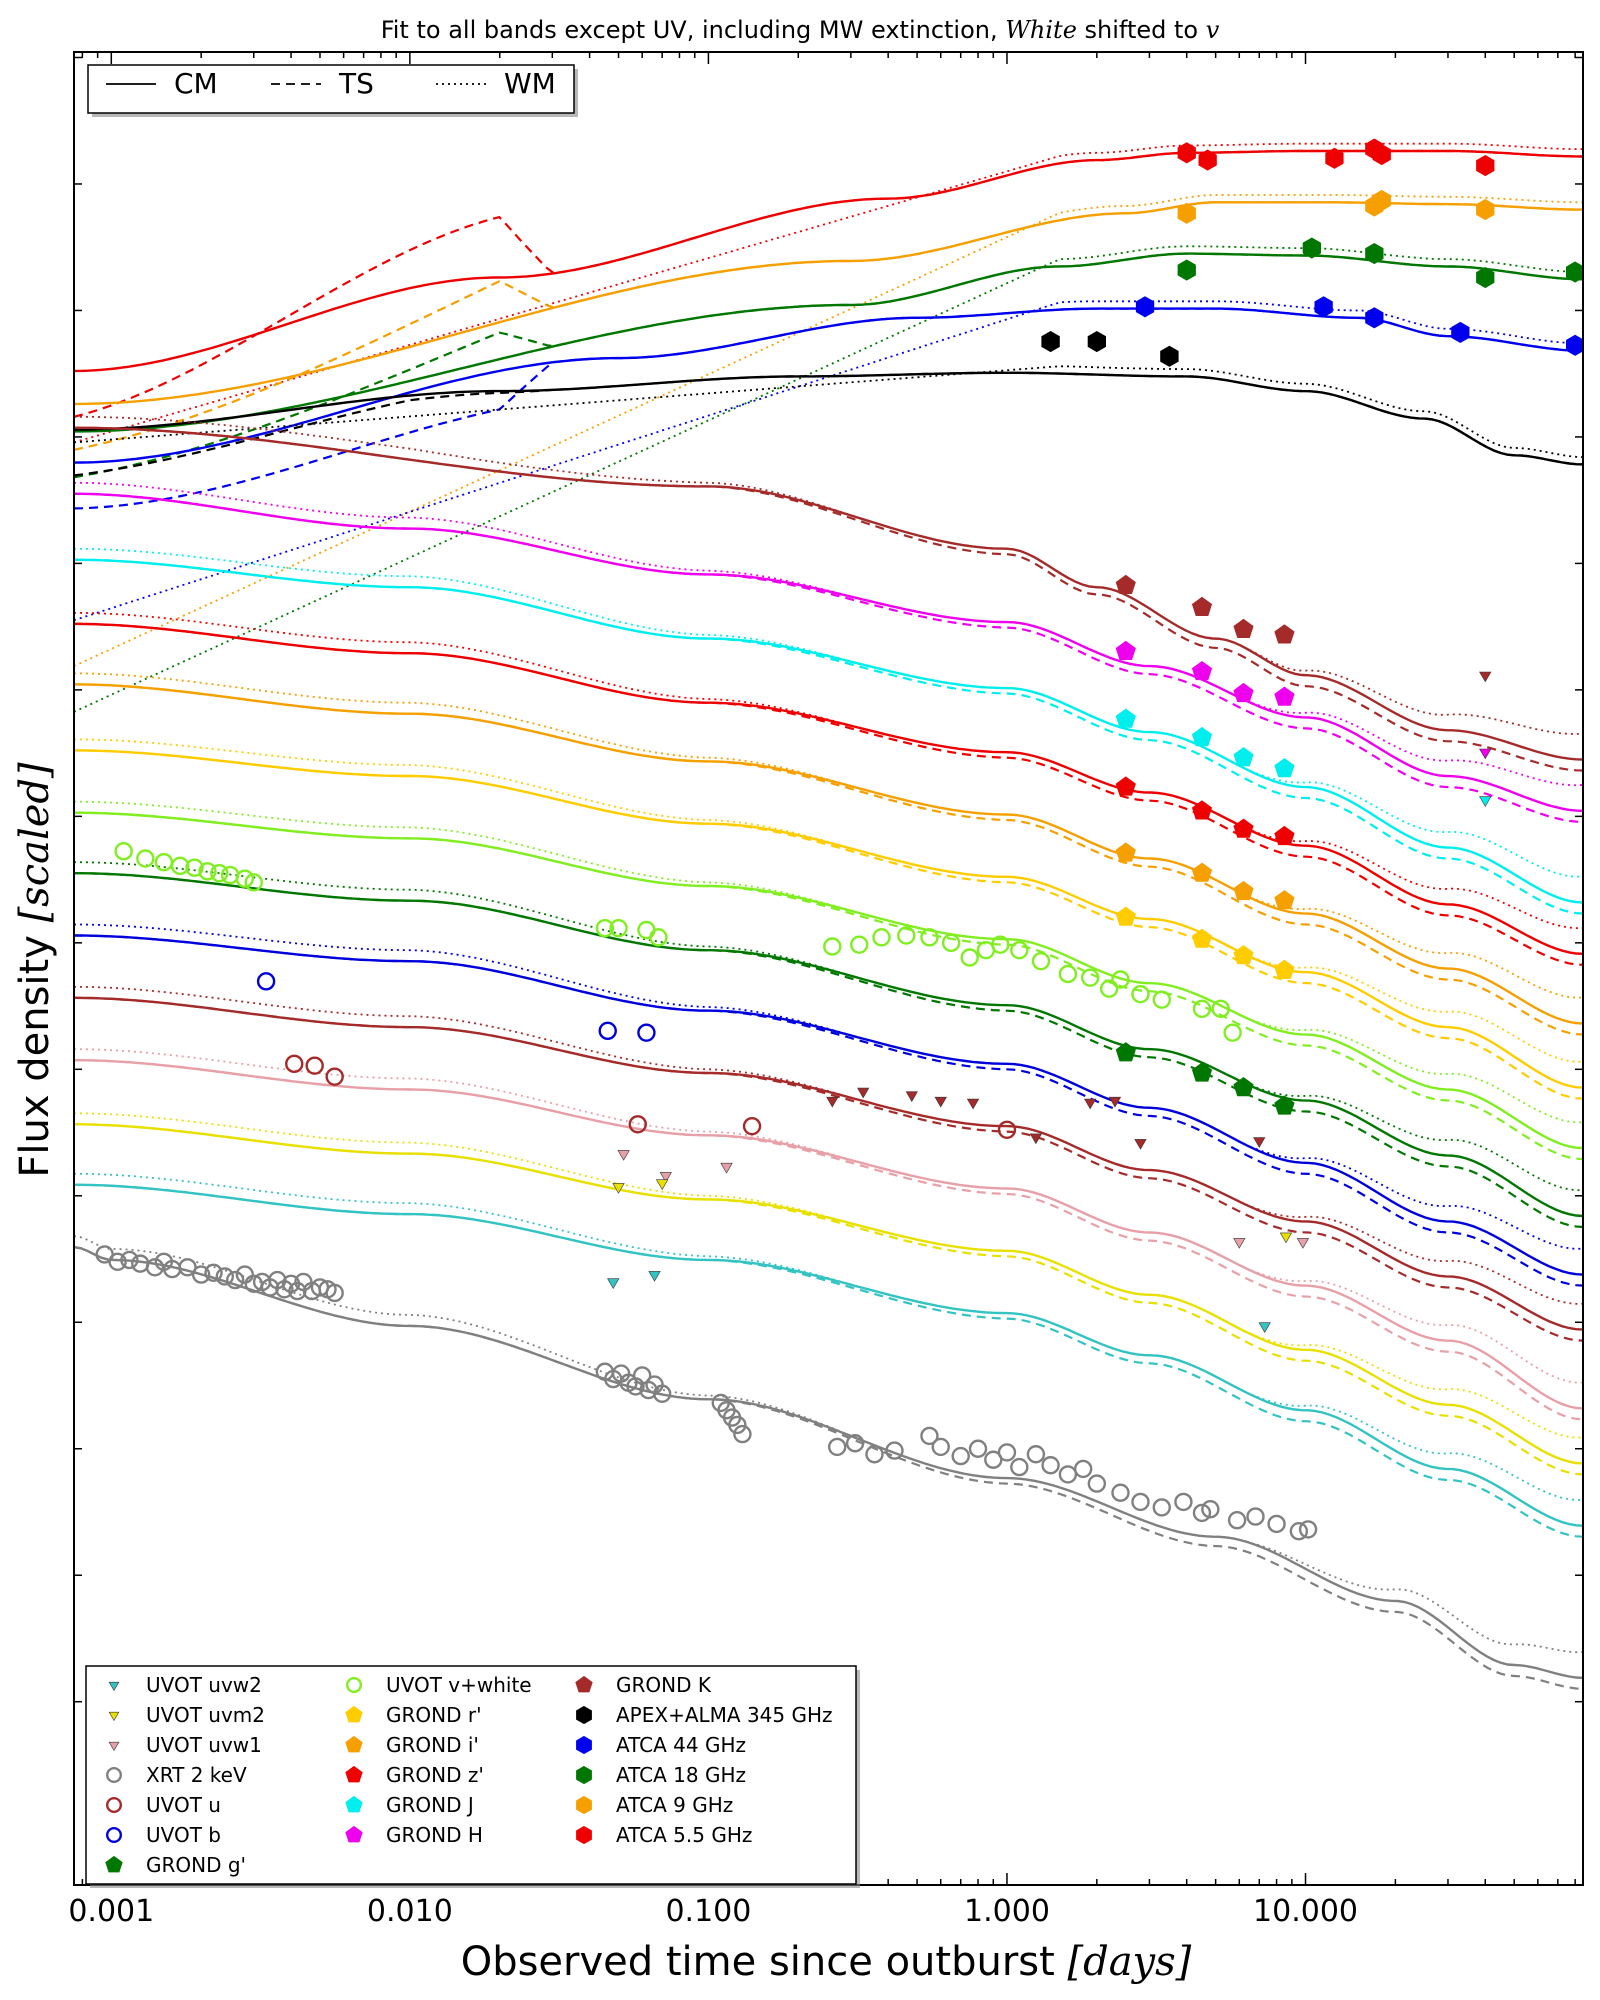  What do you see at coordinates (205, 1715) in the screenshot?
I see `legend-label-uvot-uvm2: UVOT uvm2` at bounding box center [205, 1715].